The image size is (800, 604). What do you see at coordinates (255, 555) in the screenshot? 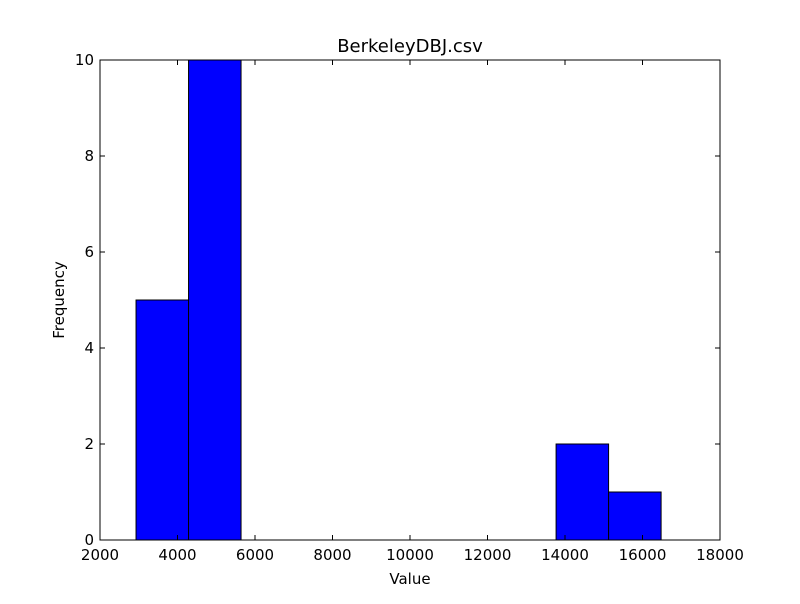
I see `x-tick-label: 6000` at bounding box center [255, 555].